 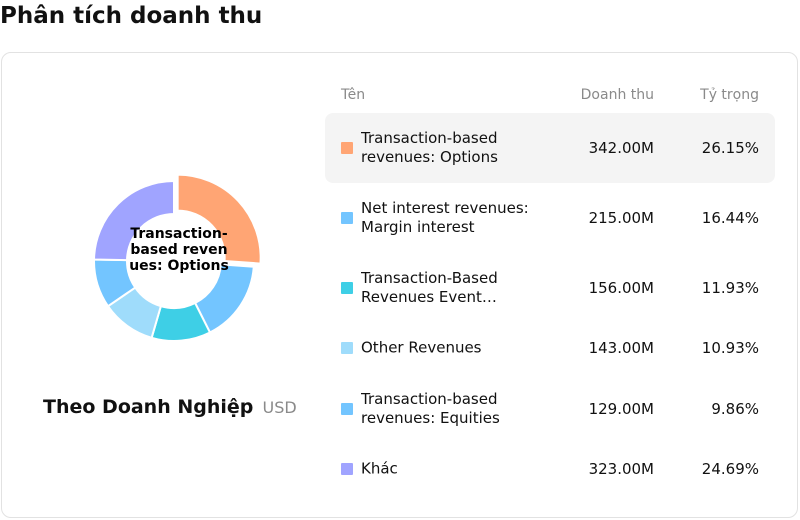 I want to click on table-header: Tên Doanh thu Tỷ trọng, so click(x=400, y=96).